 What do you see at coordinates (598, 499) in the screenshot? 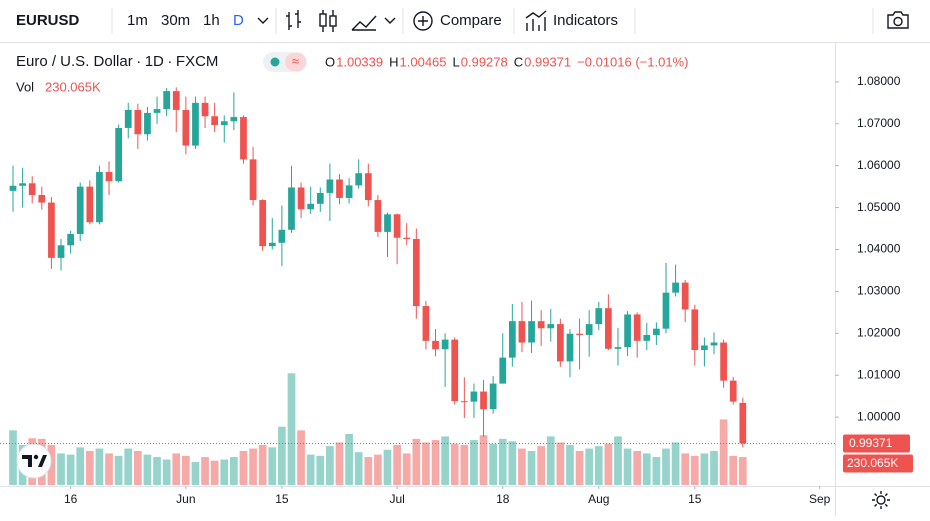
I see `x-tick-label: Aug` at bounding box center [598, 499].